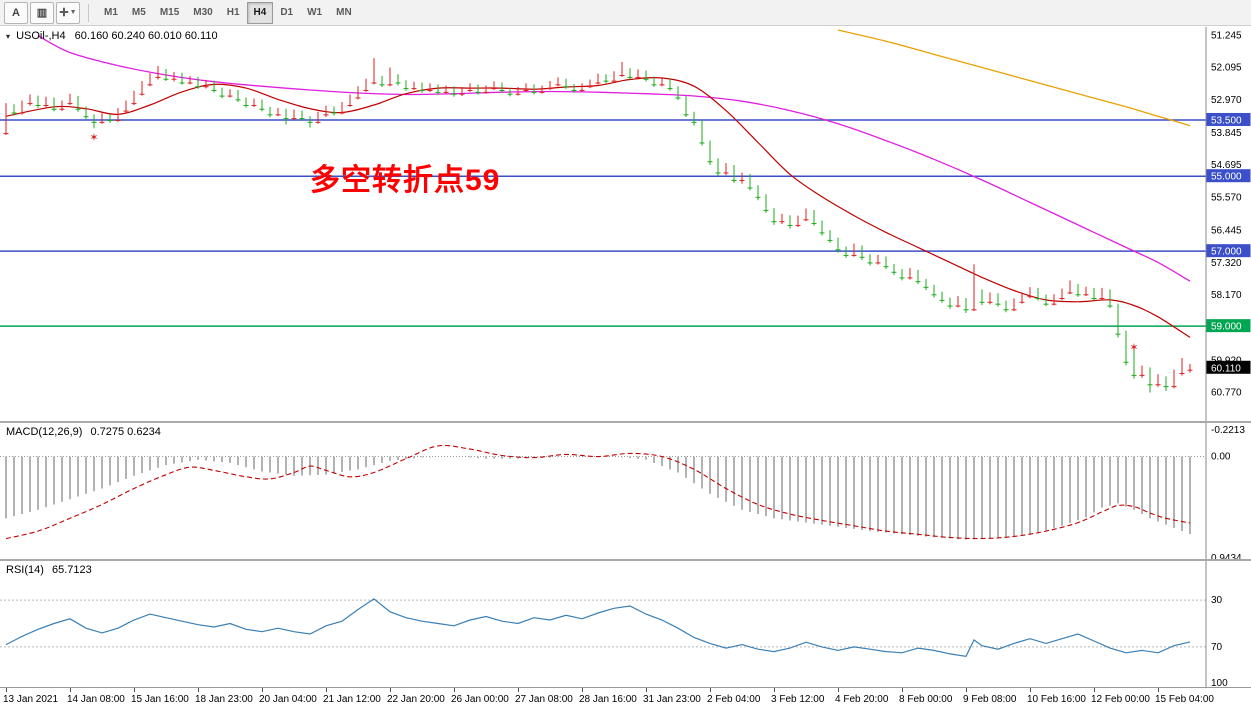  I want to click on time-label: 13 Jan 2021, so click(31, 699).